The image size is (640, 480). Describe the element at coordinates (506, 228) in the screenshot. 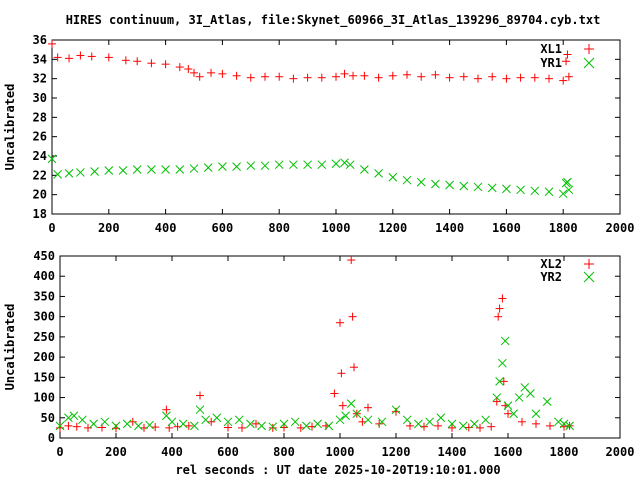

I see `x-tick-label: 1600` at that location.